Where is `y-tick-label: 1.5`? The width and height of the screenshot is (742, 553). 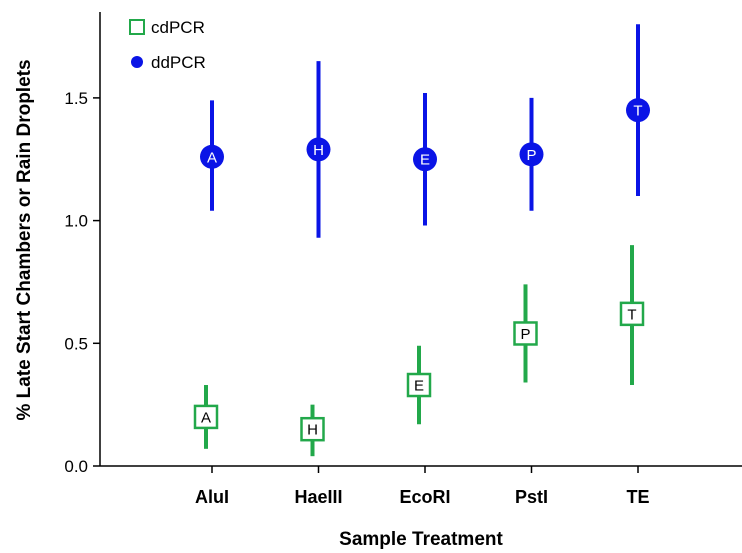
y-tick-label: 1.5 is located at coordinates (76, 98).